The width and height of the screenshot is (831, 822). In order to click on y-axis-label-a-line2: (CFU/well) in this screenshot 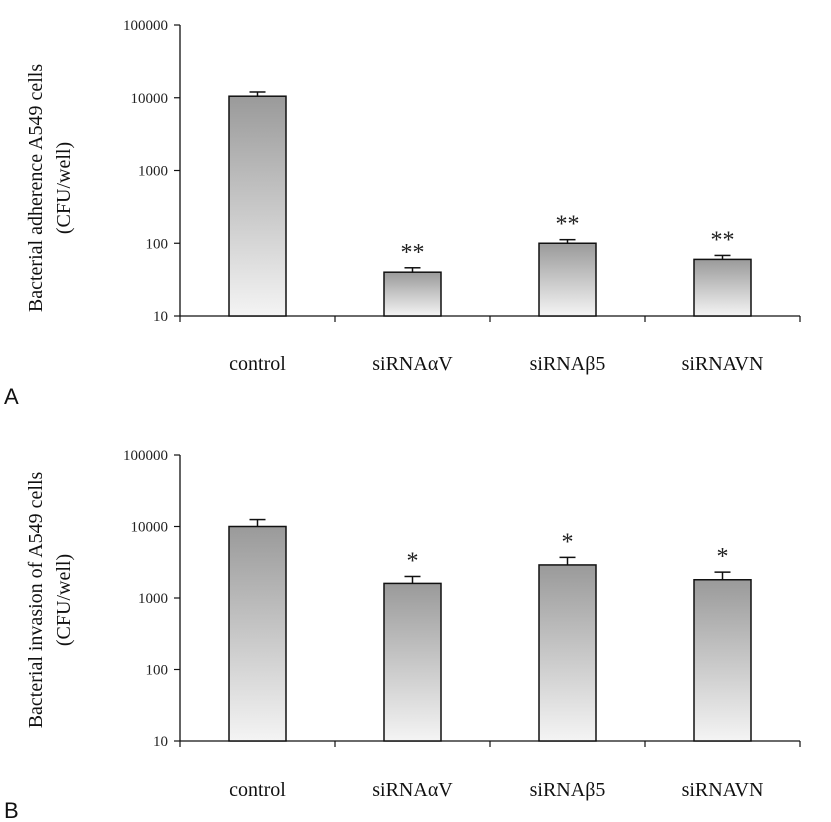, I will do `click(64, 188)`.